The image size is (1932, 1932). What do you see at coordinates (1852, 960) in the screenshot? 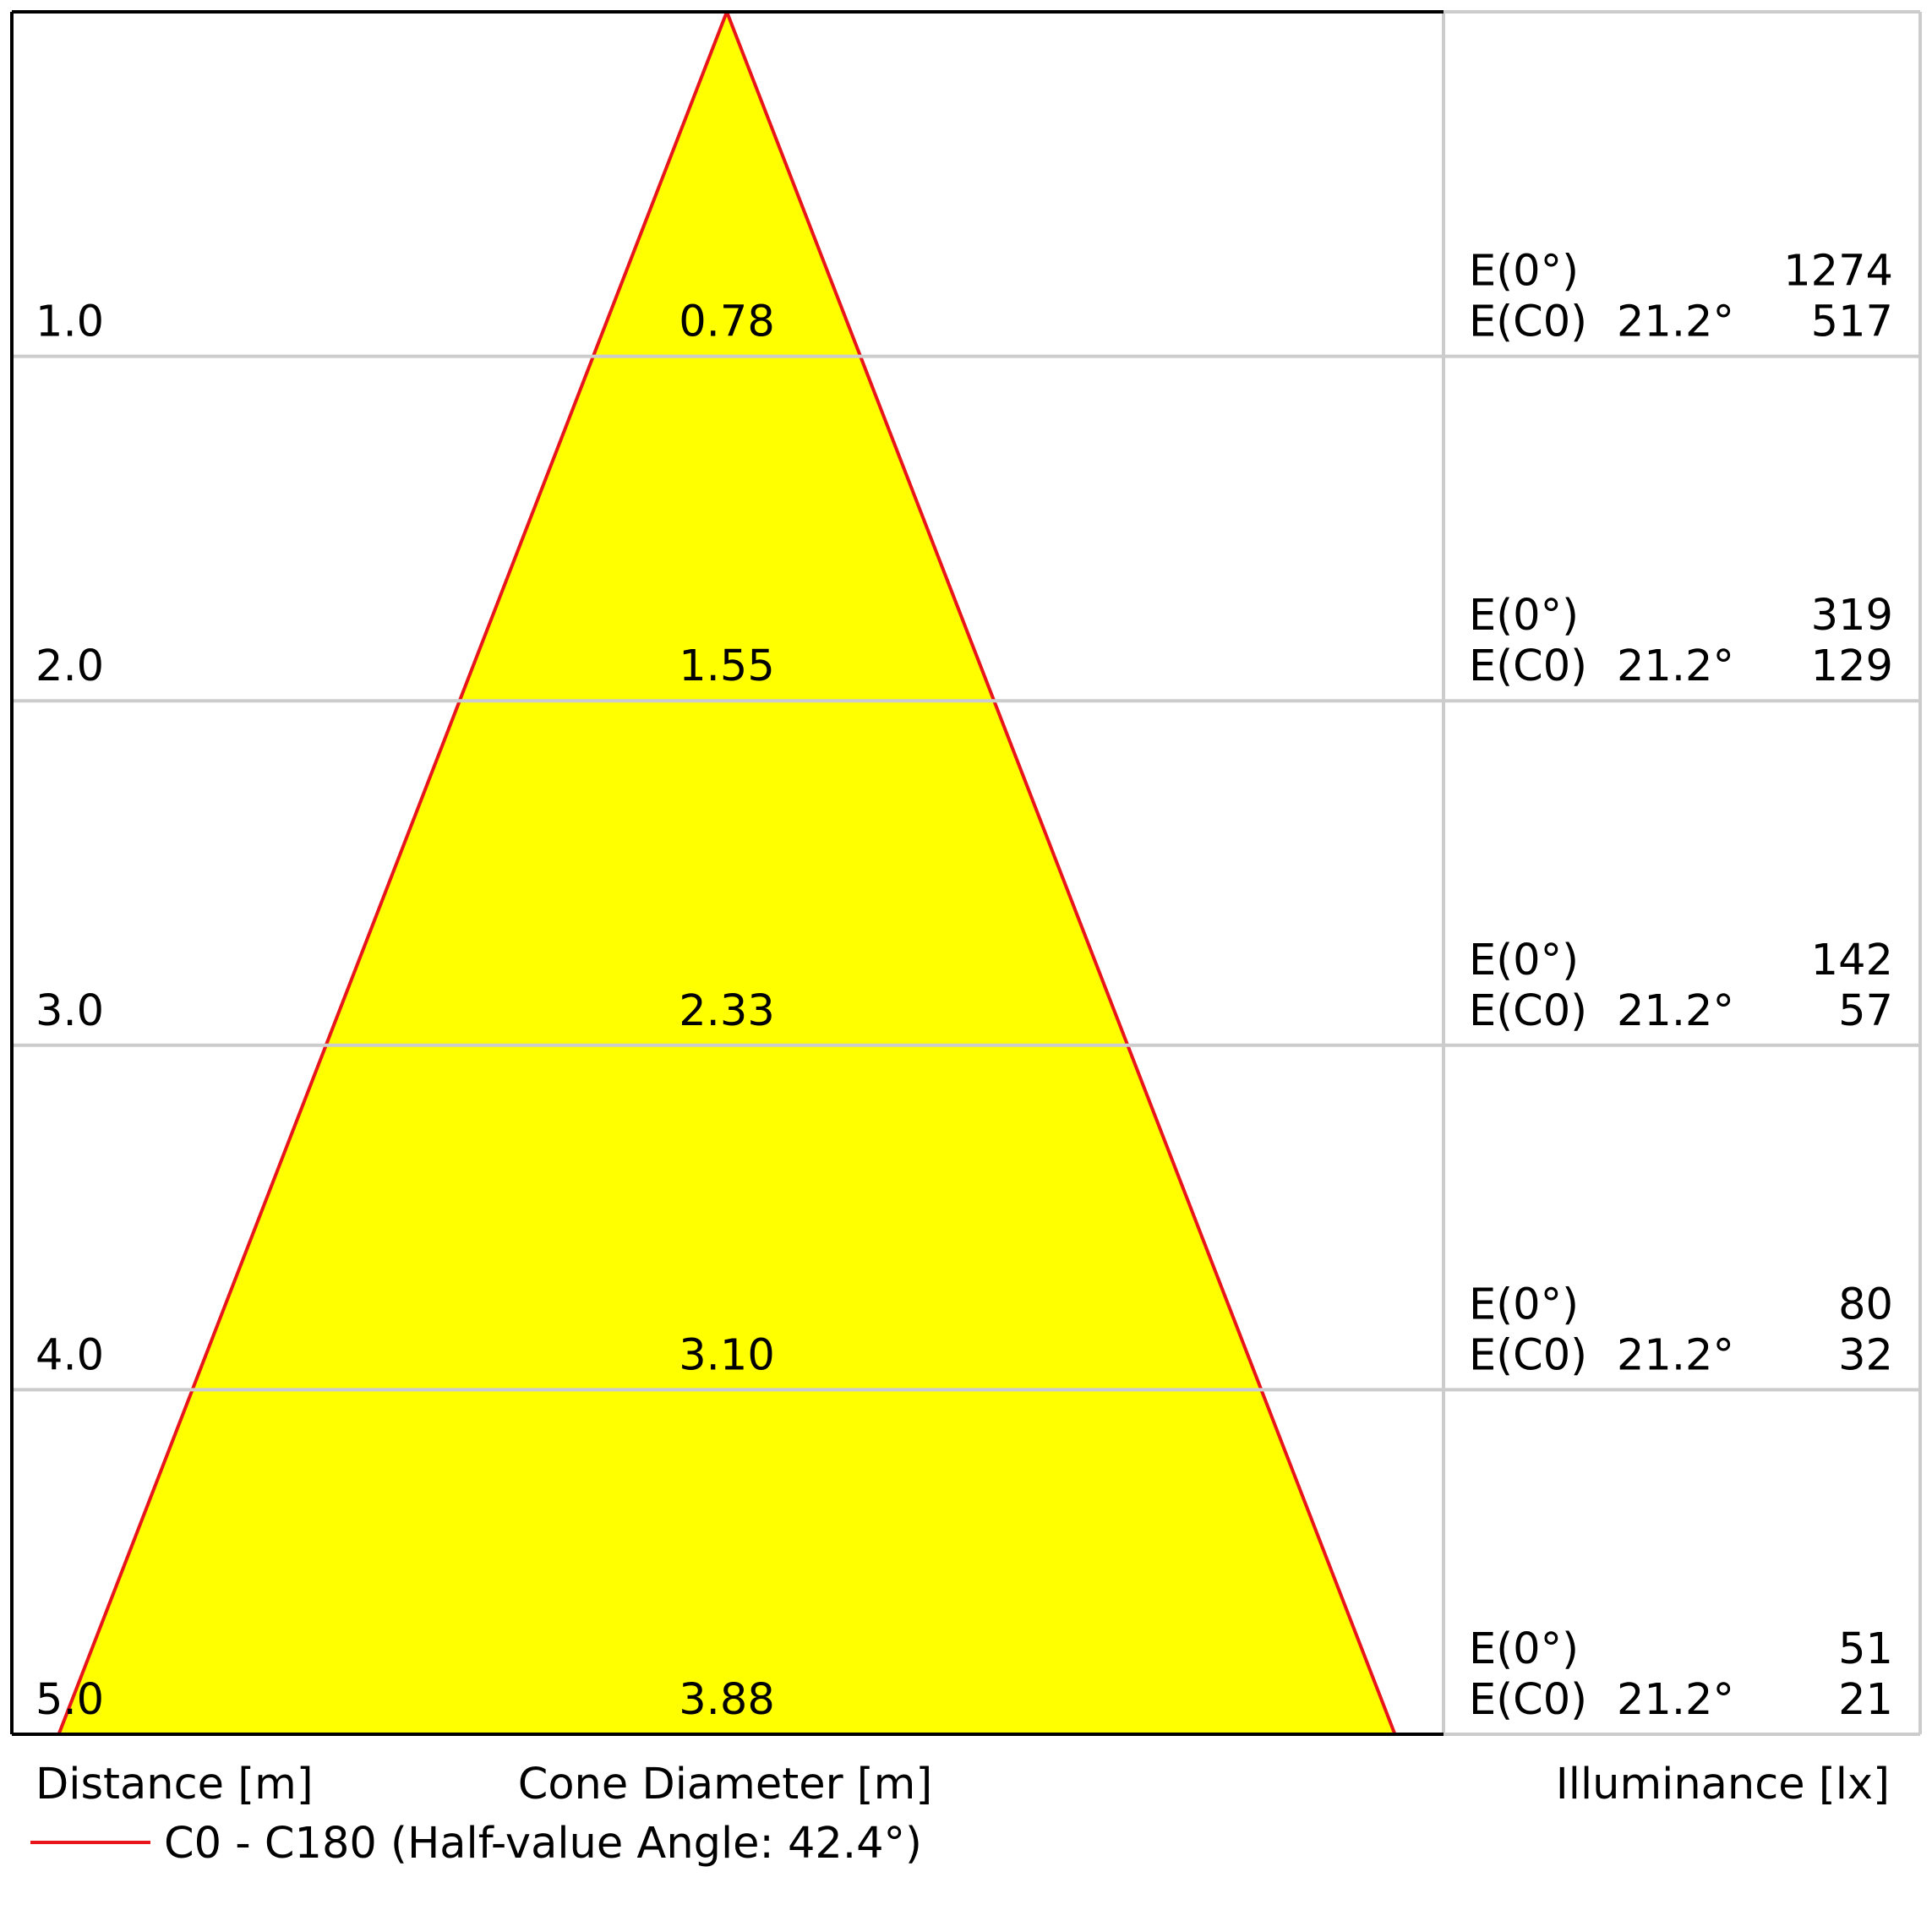
I see `e0-value: 142` at bounding box center [1852, 960].